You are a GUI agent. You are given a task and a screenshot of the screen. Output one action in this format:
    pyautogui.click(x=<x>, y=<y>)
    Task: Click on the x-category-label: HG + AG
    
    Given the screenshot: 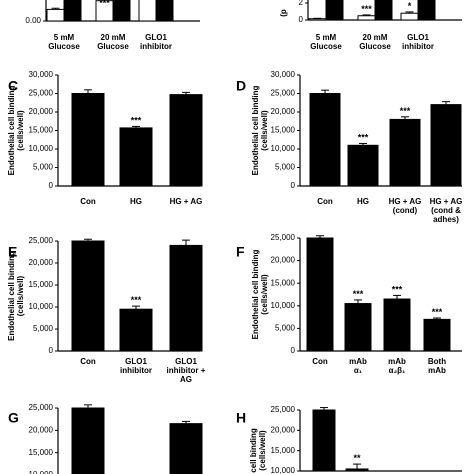 What is the action you would take?
    pyautogui.click(x=186, y=201)
    